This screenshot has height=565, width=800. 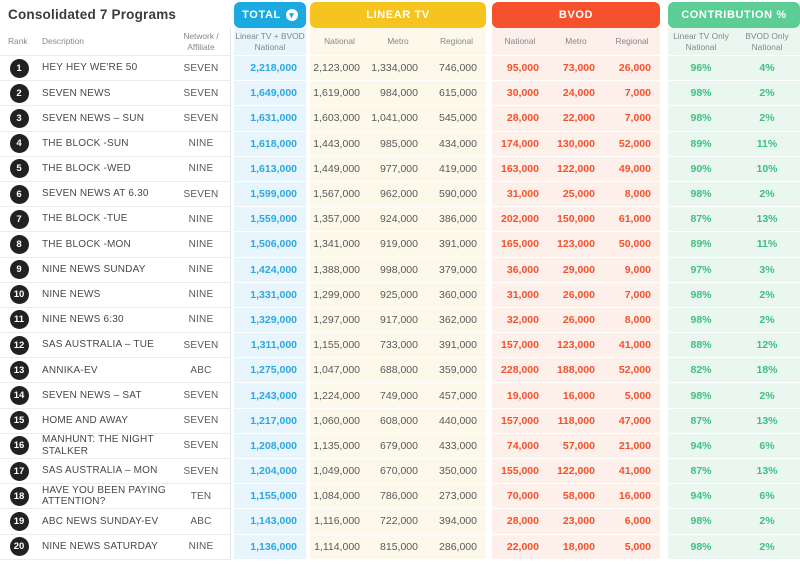 What do you see at coordinates (632, 547) in the screenshot?
I see `bvod-regional-value: 5,000` at bounding box center [632, 547].